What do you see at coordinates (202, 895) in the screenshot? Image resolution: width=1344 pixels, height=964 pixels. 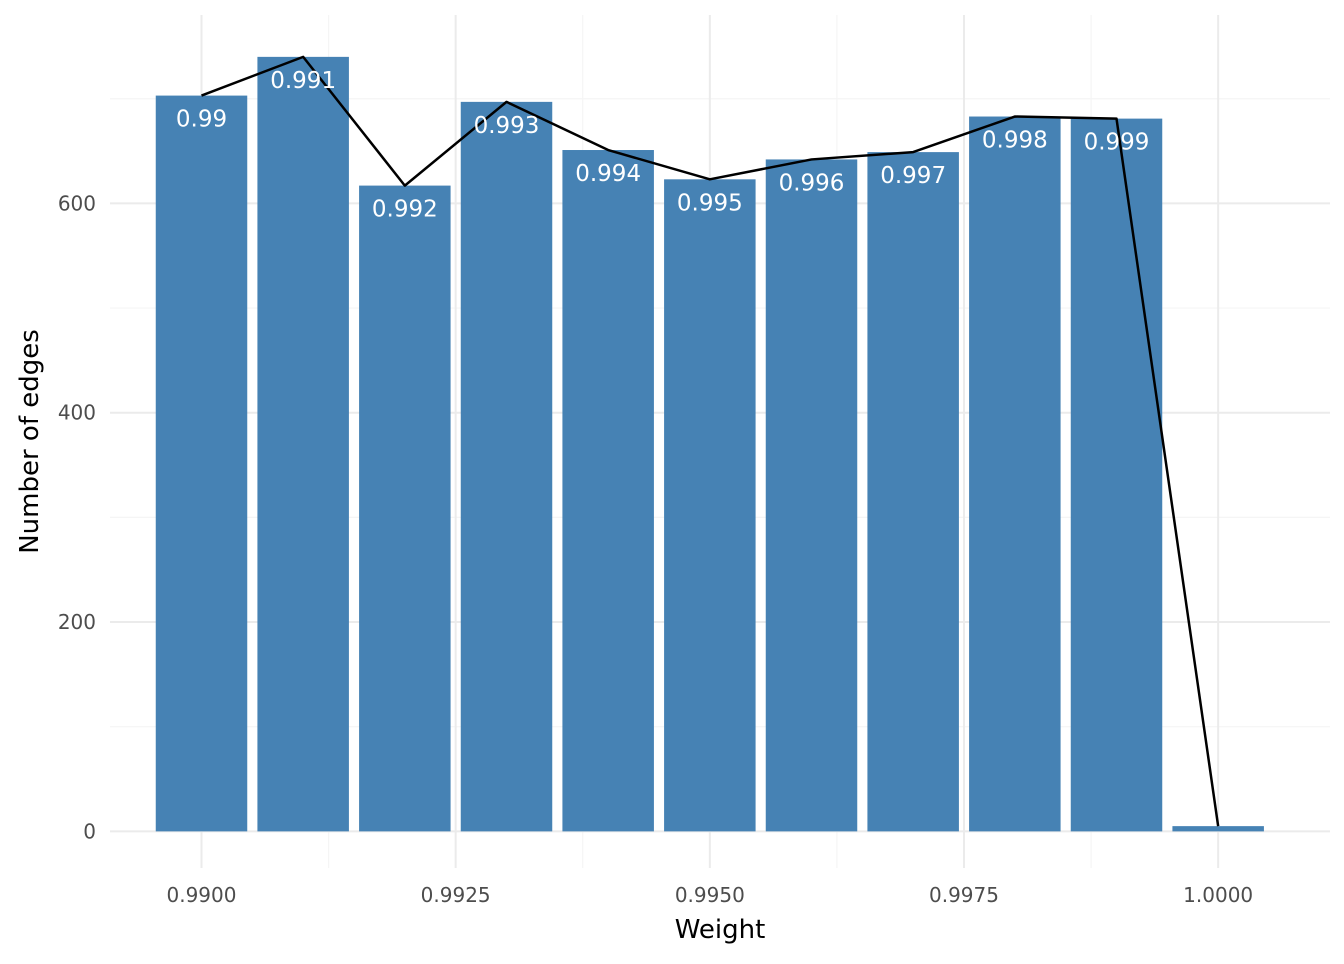 I see `x-tick-label: 0.9900` at bounding box center [202, 895].